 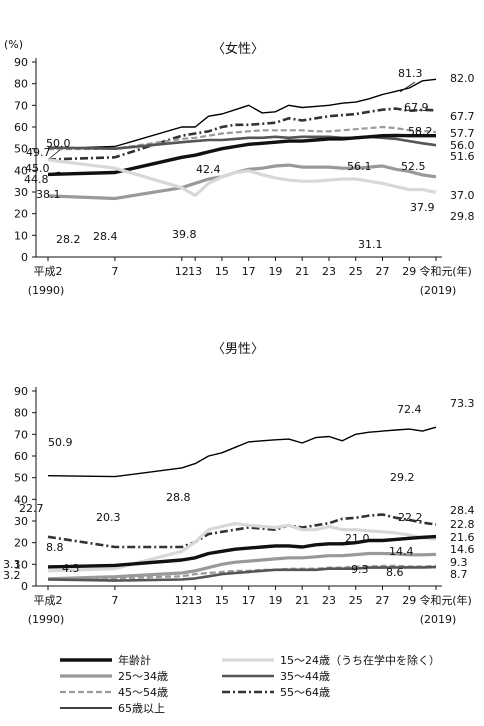 I want to click on female-y-tick-label: 20, so click(x=21, y=214).